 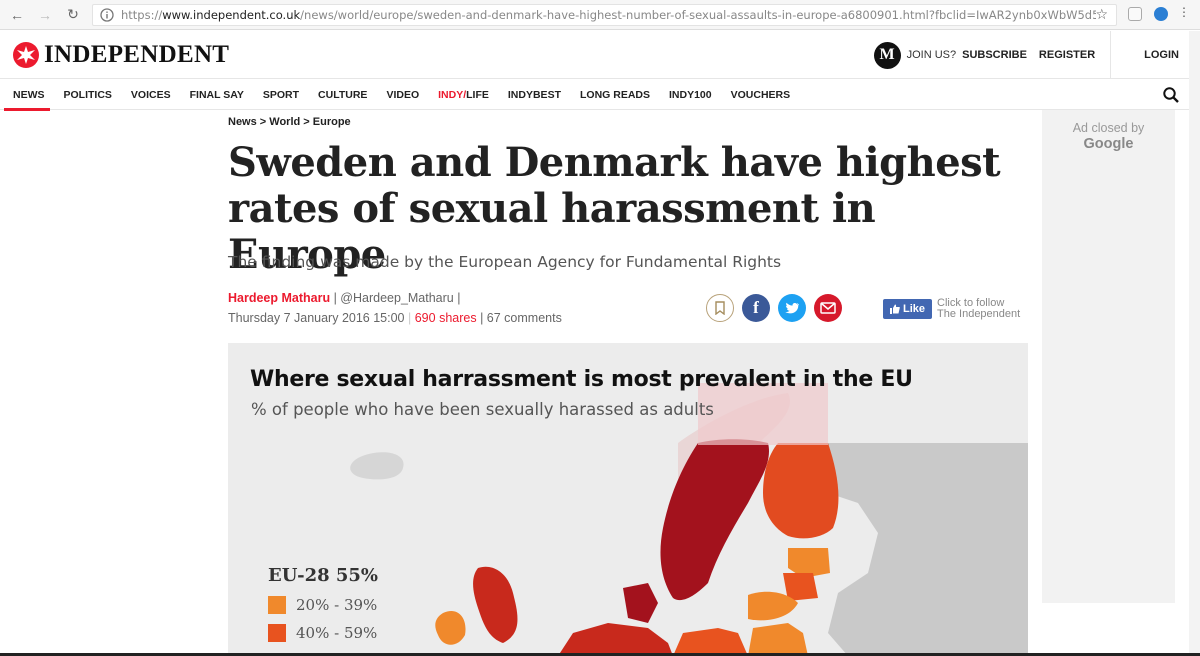 I want to click on author-handle: | @Hardeep_Matharu |, so click(x=395, y=298).